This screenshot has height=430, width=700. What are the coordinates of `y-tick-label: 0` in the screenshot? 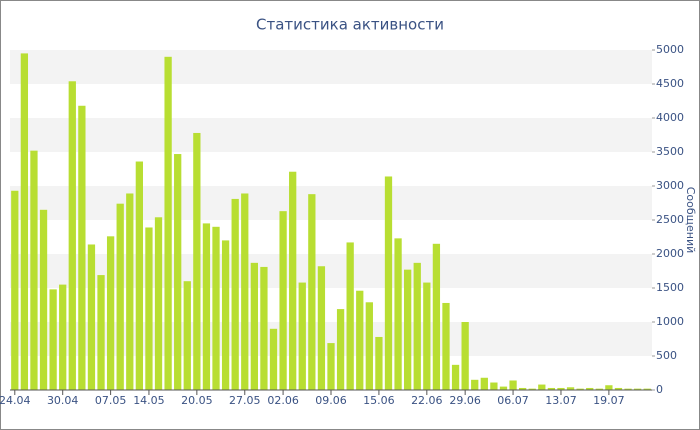 It's located at (659, 389).